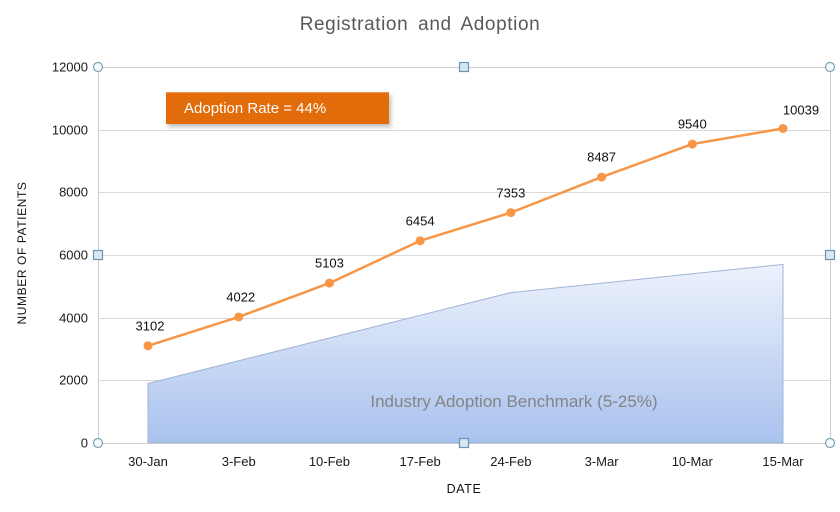 The width and height of the screenshot is (840, 512). Describe the element at coordinates (692, 461) in the screenshot. I see `x-tick-label: 10-Mar` at that location.